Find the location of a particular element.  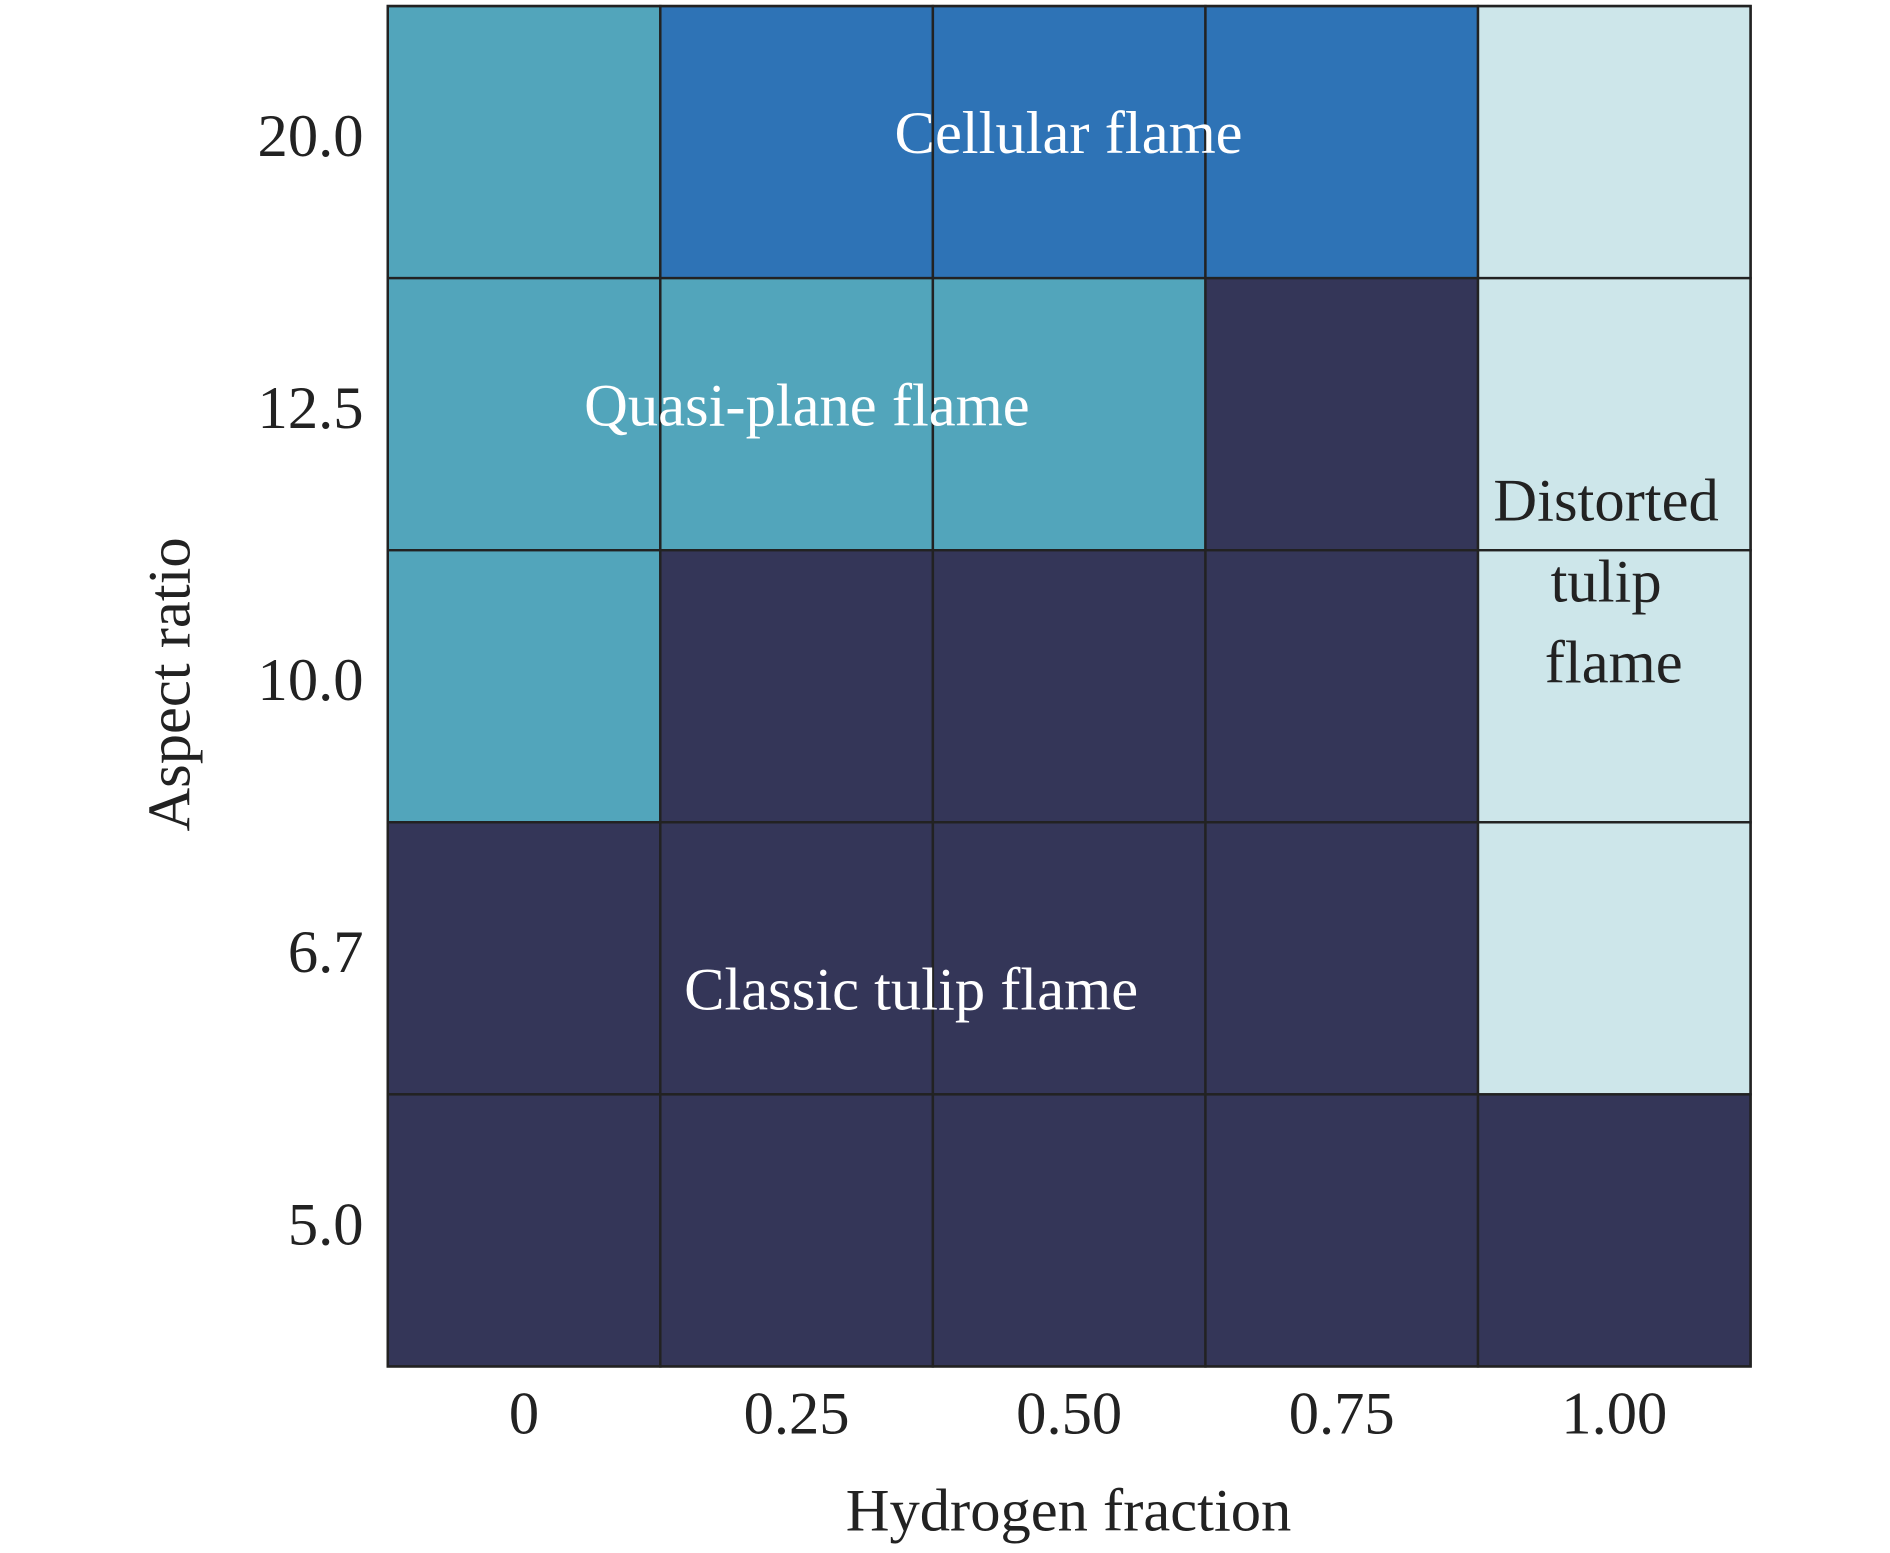

x-tick-label: 0.50 is located at coordinates (1069, 1414).